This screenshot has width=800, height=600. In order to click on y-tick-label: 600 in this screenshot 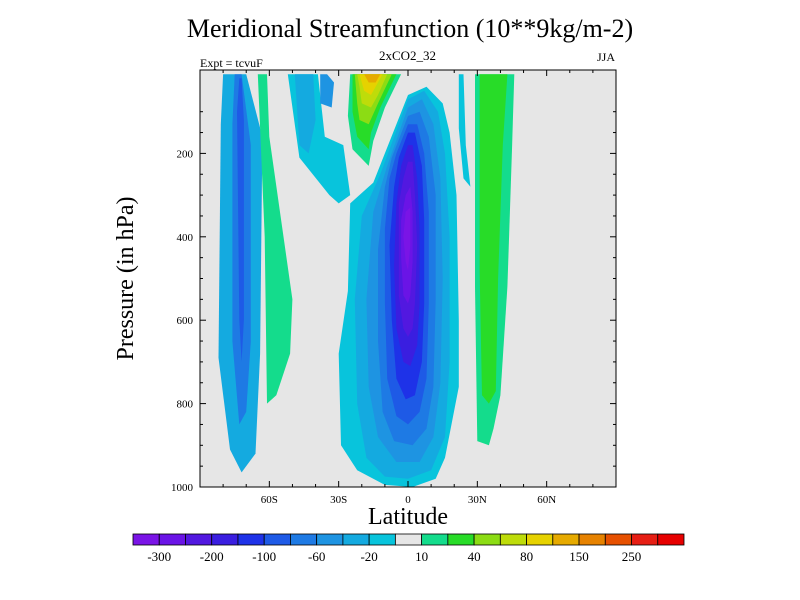, I will do `click(185, 321)`.